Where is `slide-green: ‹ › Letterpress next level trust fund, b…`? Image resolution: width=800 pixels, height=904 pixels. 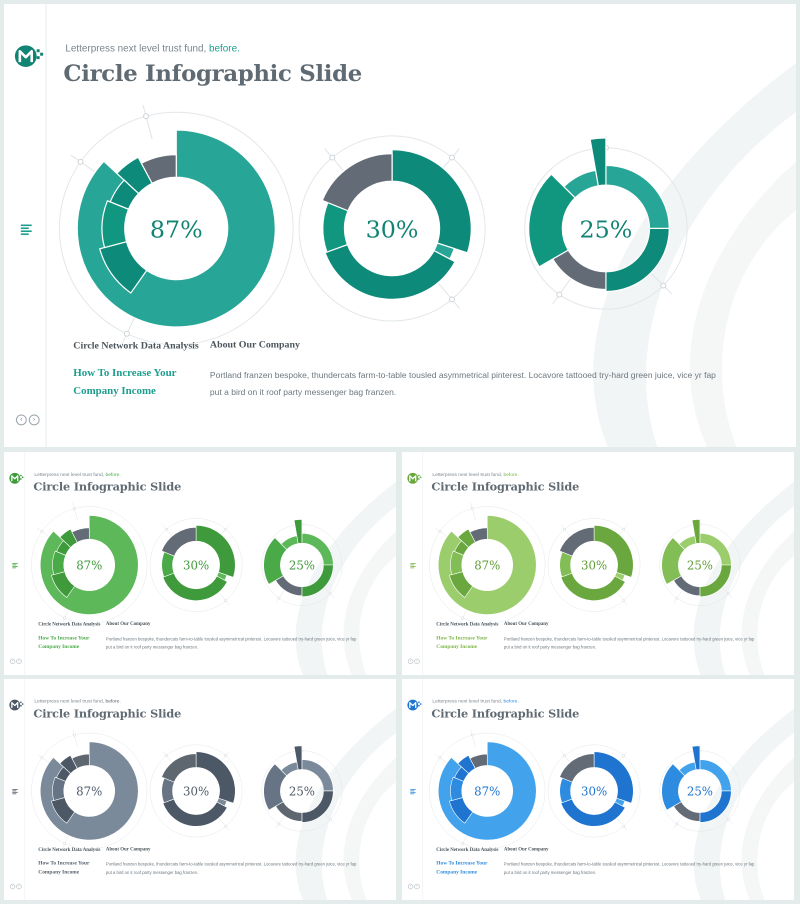 slide-green: ‹ › Letterpress next level trust fund, b… is located at coordinates (200, 563).